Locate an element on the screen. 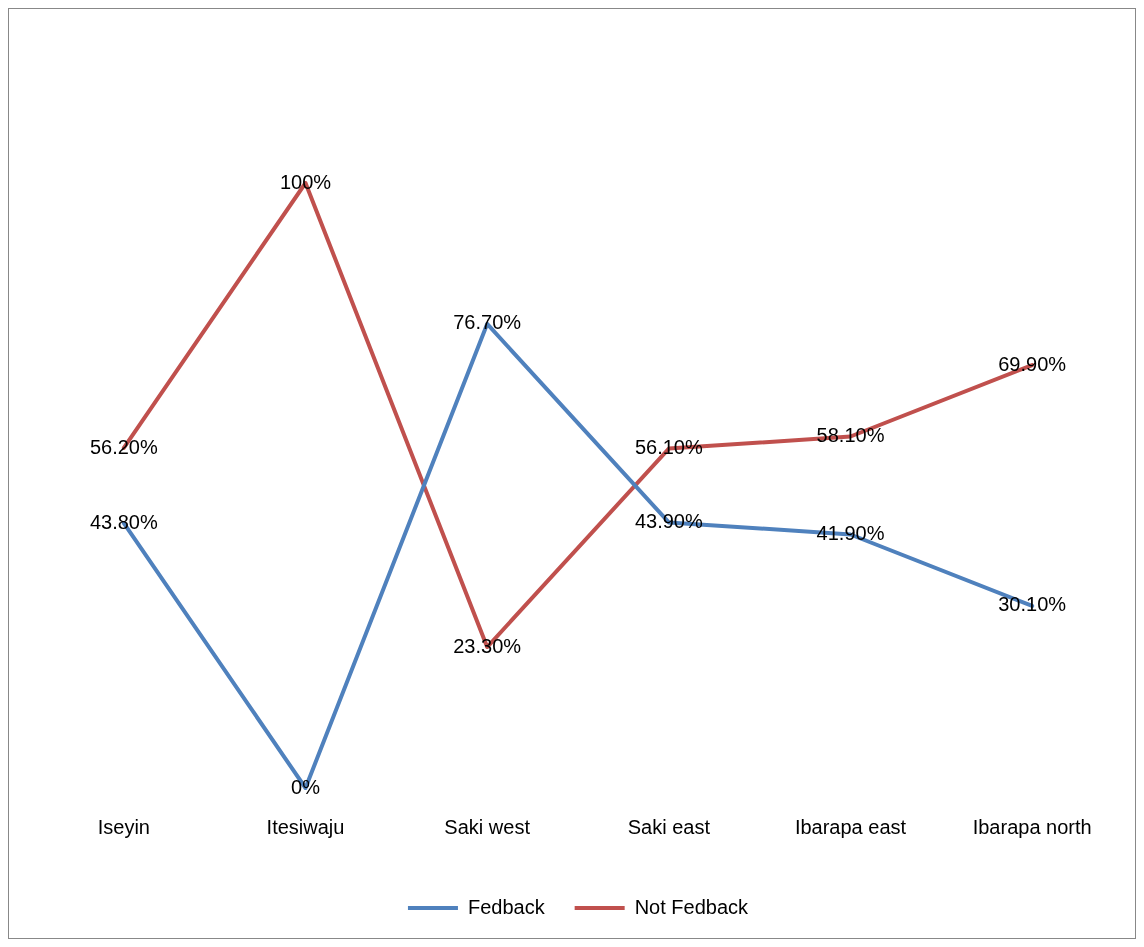  data-label: 69.90% is located at coordinates (1032, 363).